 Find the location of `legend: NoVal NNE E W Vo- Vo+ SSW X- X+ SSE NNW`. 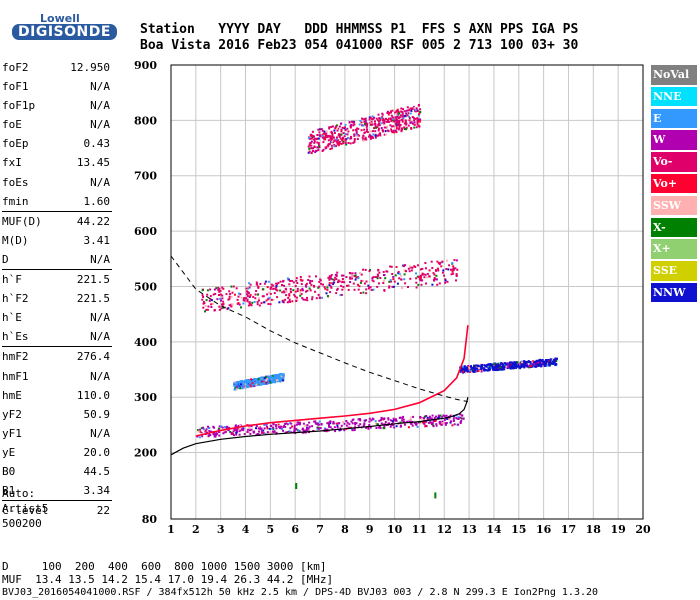

legend: NoVal NNE E W Vo- Vo+ SSW X- X+ SSE NNW is located at coordinates (674, 185).